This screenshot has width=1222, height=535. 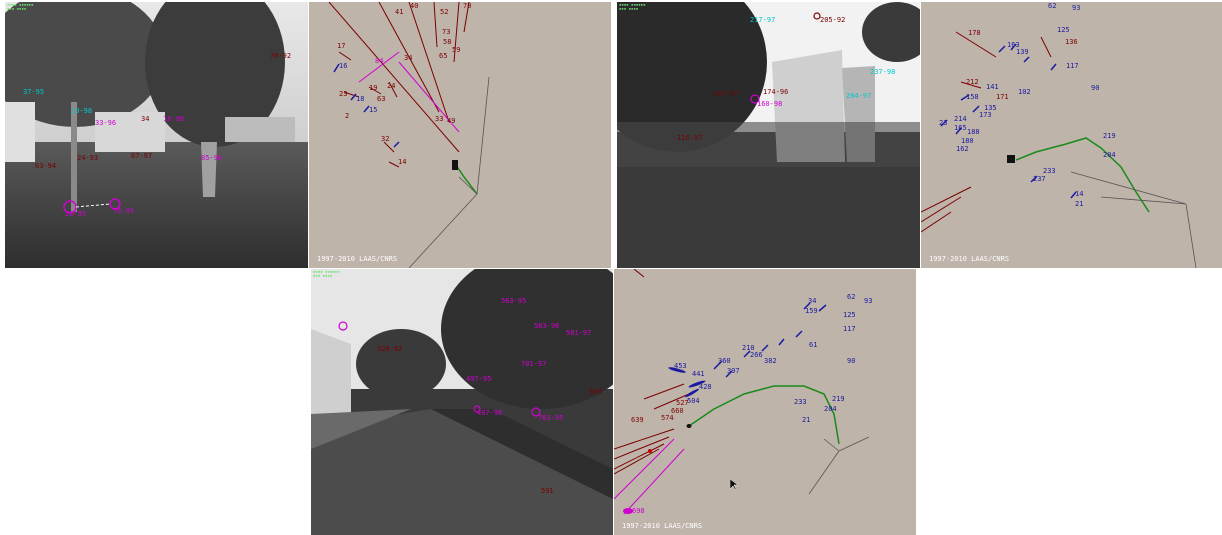 What do you see at coordinates (770, 361) in the screenshot?
I see `landmark-label: 382` at bounding box center [770, 361].